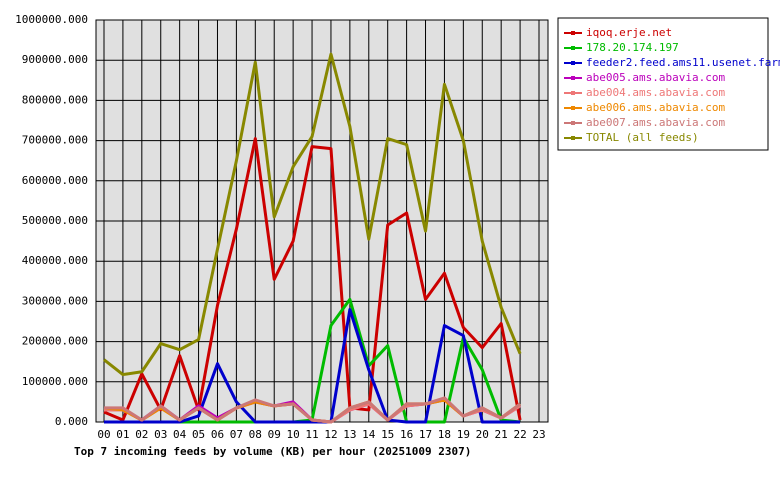 The width and height of the screenshot is (780, 480). I want to click on x-tick-label: 02, so click(141, 434).